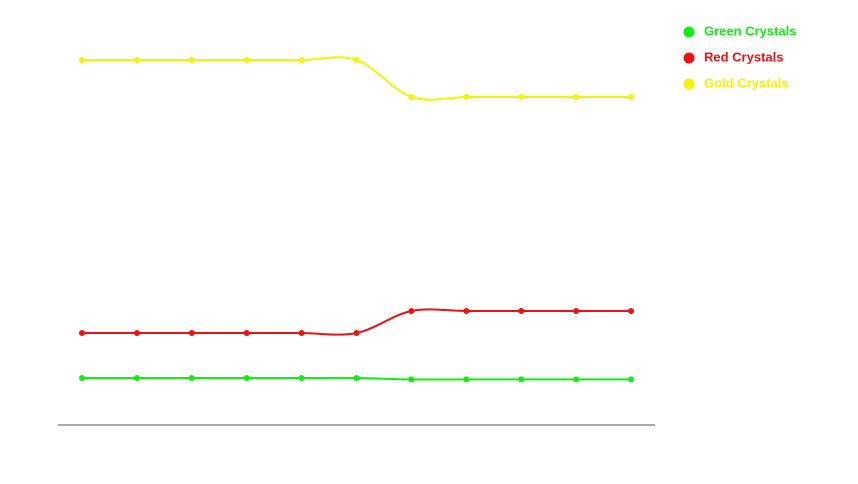  Describe the element at coordinates (356, 78) in the screenshot. I see `series-line` at that location.